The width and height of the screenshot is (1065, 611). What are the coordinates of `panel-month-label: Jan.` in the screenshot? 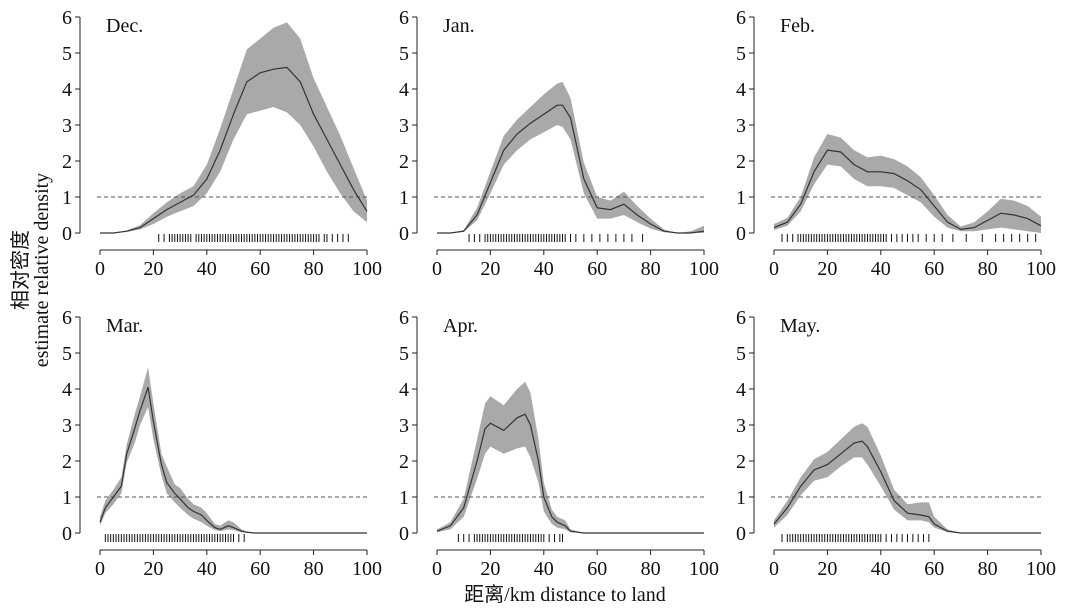 It's located at (459, 26).